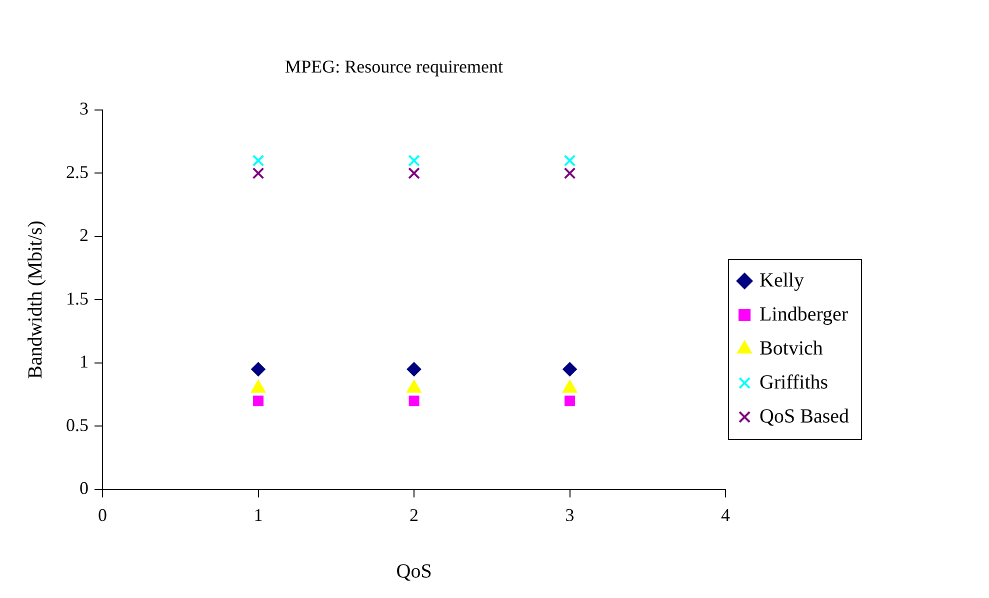 This screenshot has width=989, height=598. What do you see at coordinates (84, 488) in the screenshot?
I see `y-tick-label: 0` at bounding box center [84, 488].